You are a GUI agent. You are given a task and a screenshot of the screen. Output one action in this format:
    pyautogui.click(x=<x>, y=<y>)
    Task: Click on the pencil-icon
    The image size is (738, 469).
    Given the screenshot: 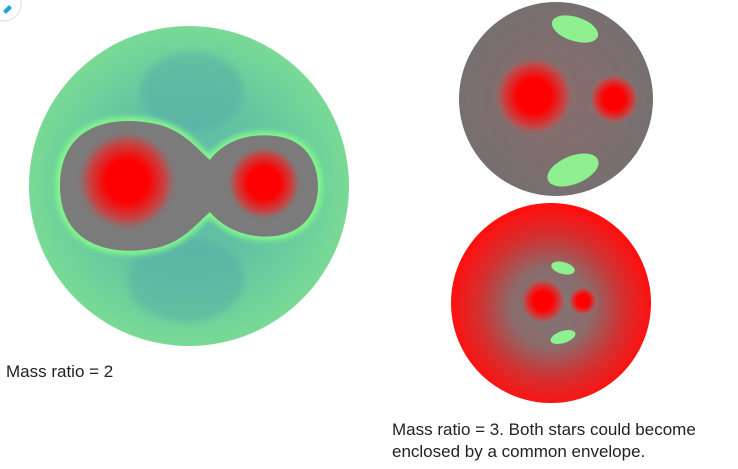 What is the action you would take?
    pyautogui.click(x=11, y=11)
    